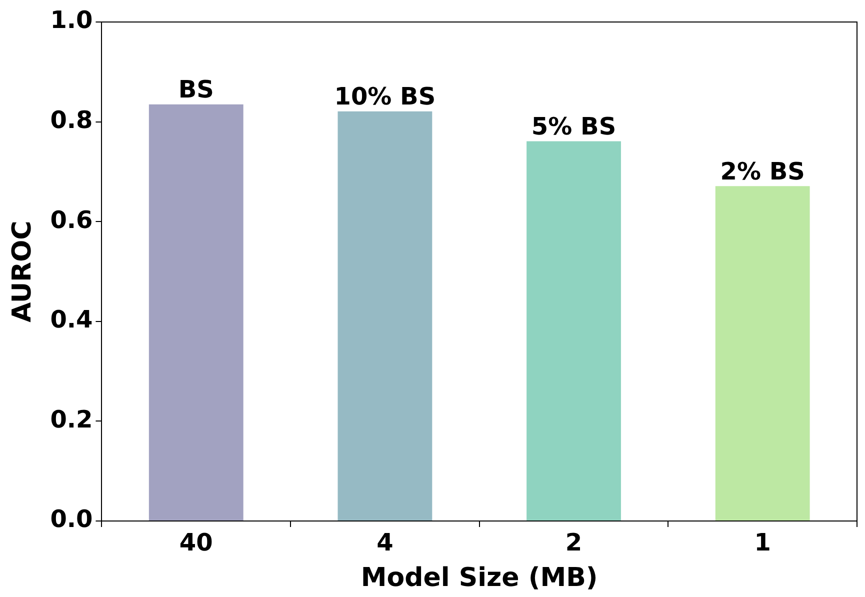  I want to click on annotation: 10% BS, so click(385, 96).